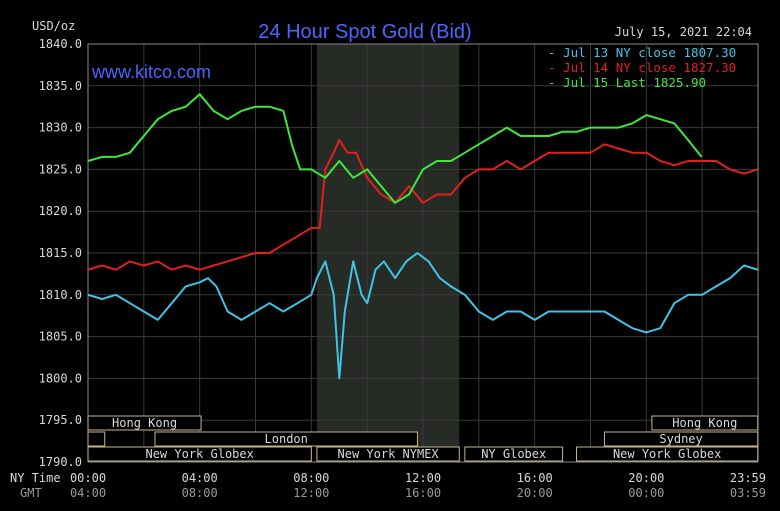 The image size is (780, 511). I want to click on legend-entry: - Jul 14 NY close 1827.30, so click(642, 67).